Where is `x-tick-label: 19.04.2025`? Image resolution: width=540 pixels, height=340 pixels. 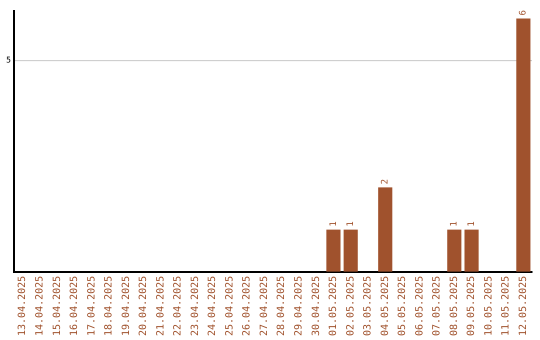
x-tick-label: 19.04.2025 is located at coordinates (126, 306).